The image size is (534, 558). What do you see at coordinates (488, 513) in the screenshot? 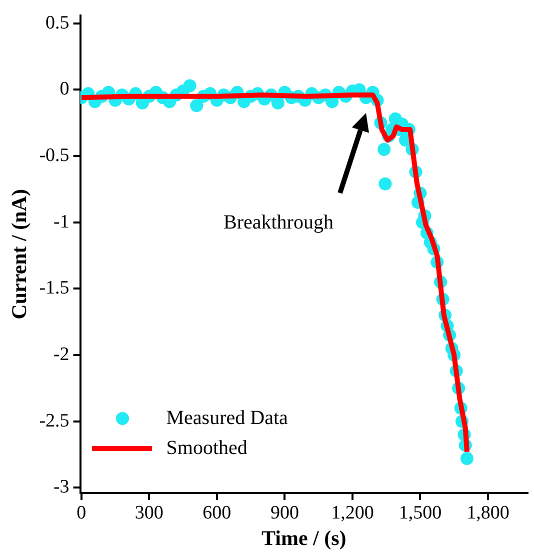
I see `x-tick-label: 1,800` at bounding box center [488, 513].